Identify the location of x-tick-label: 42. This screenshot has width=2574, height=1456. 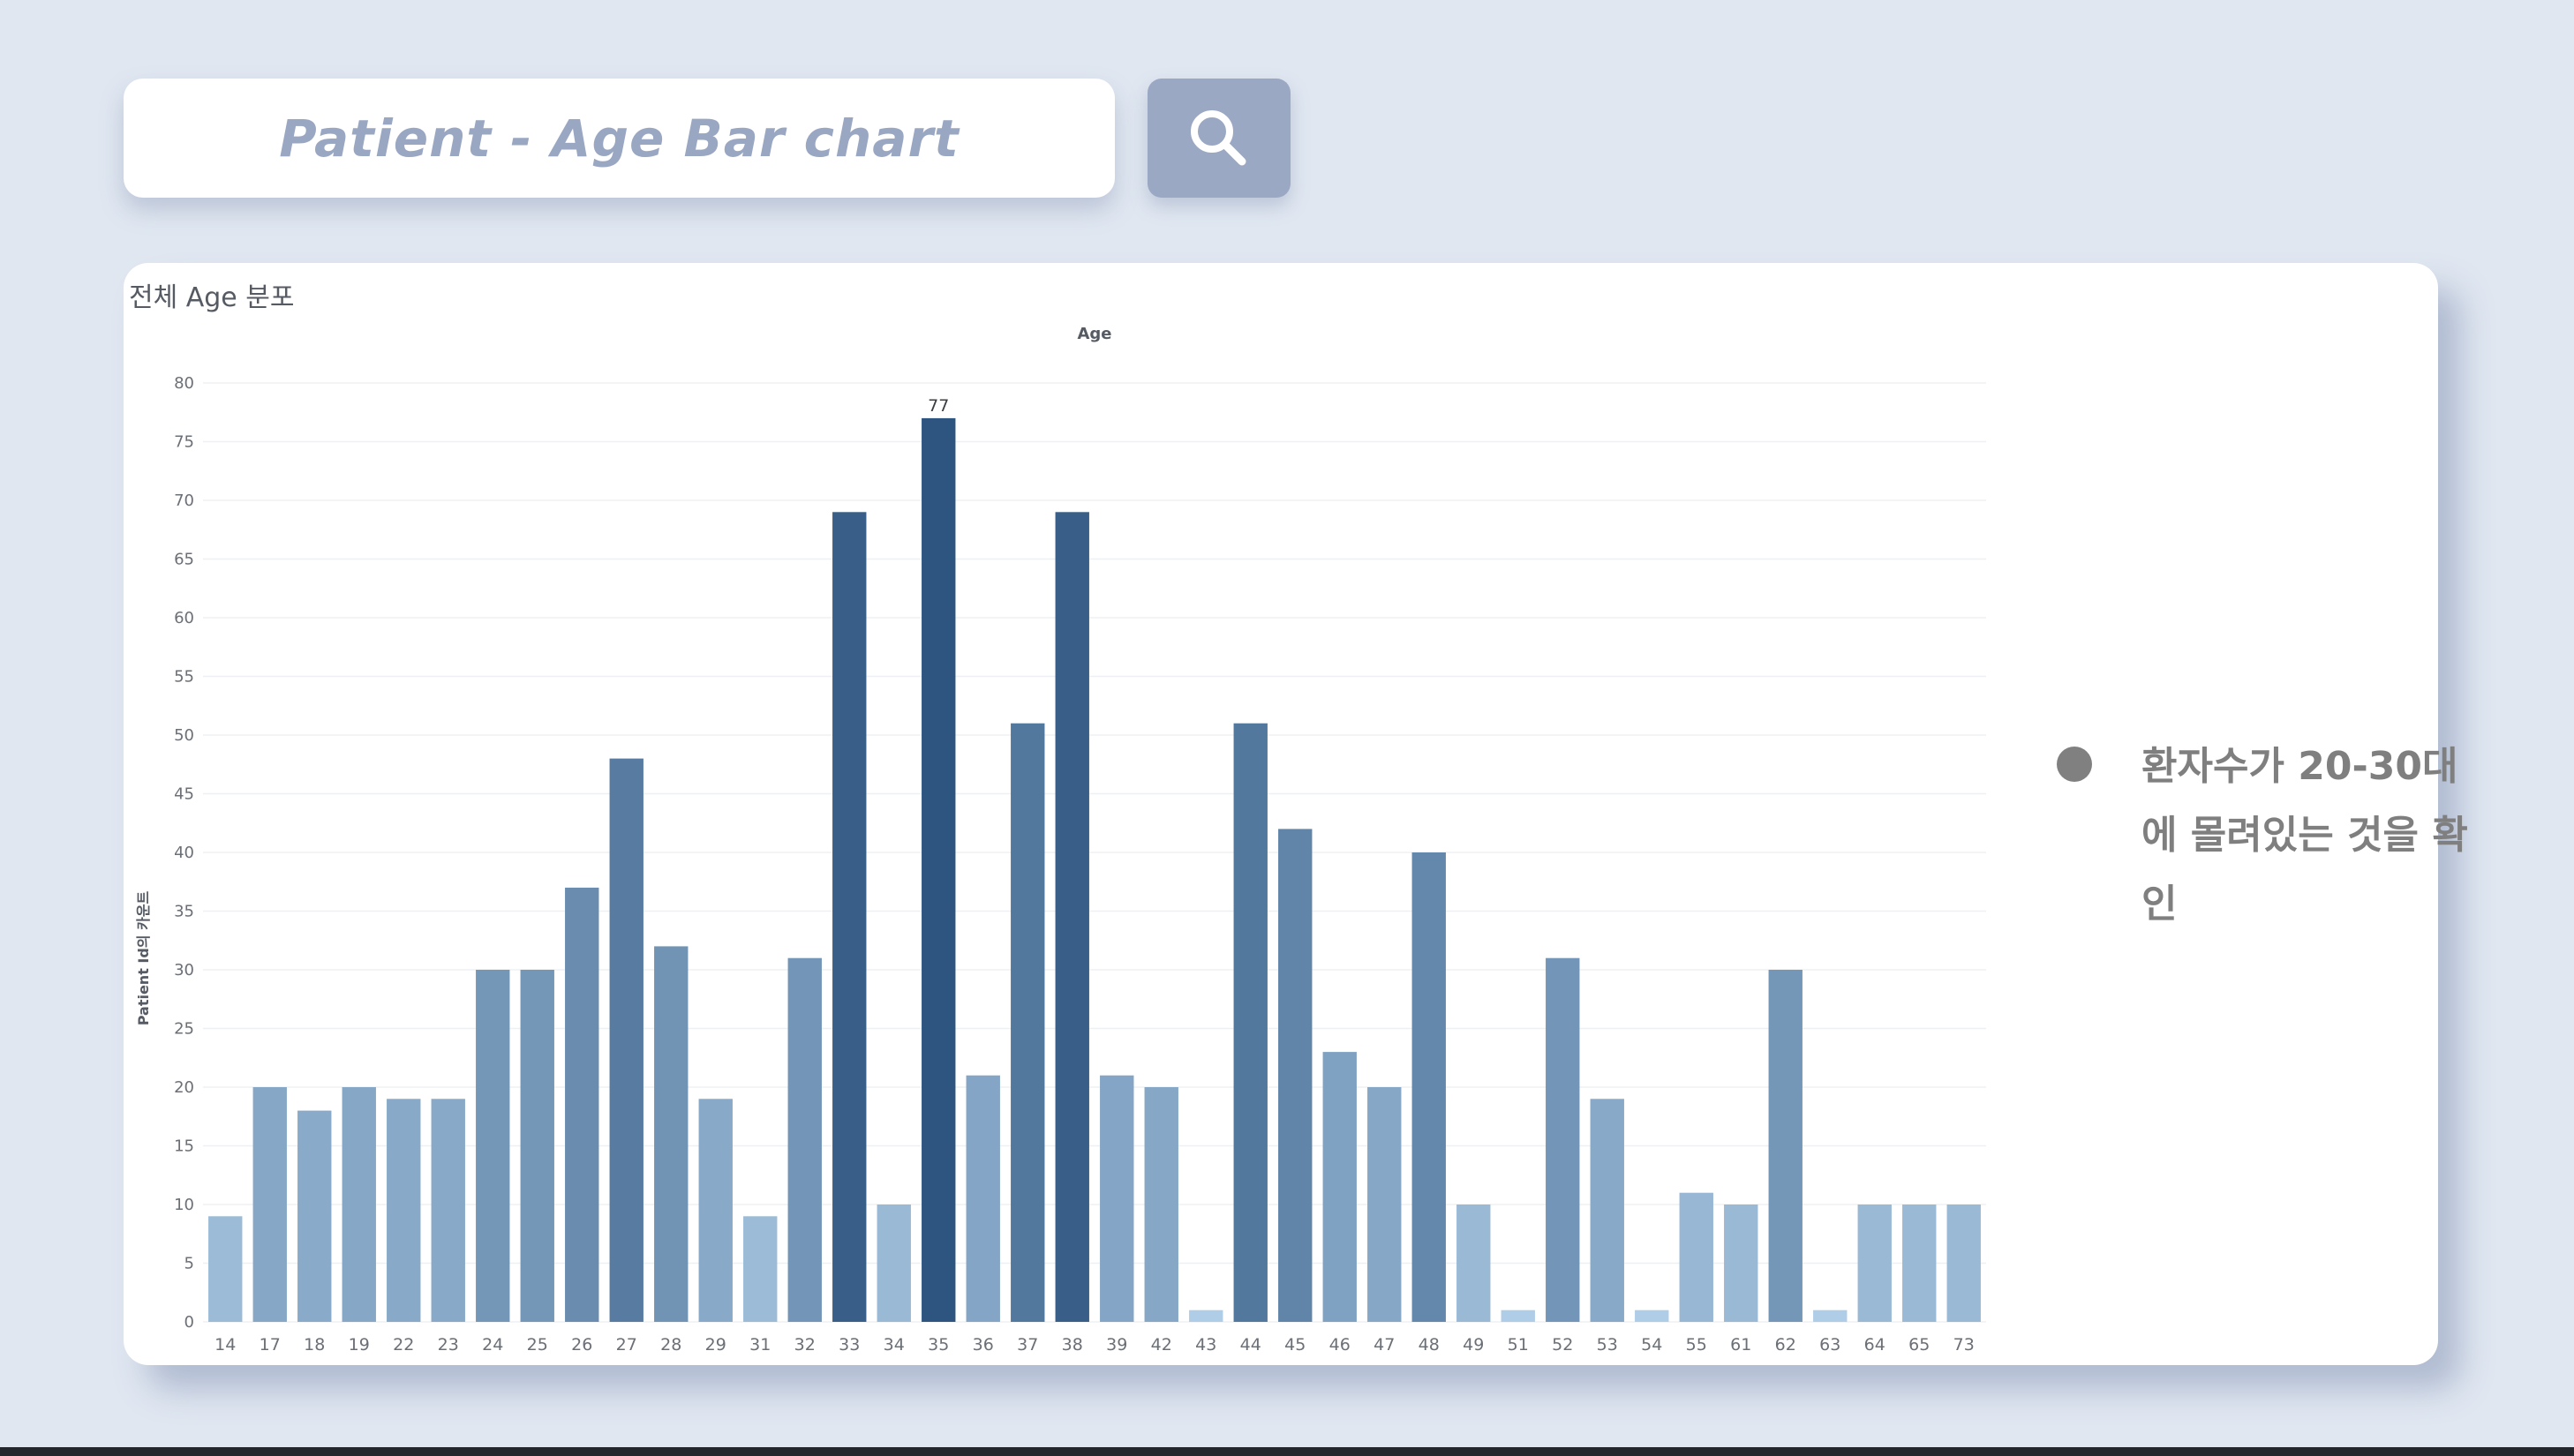
(1161, 1345).